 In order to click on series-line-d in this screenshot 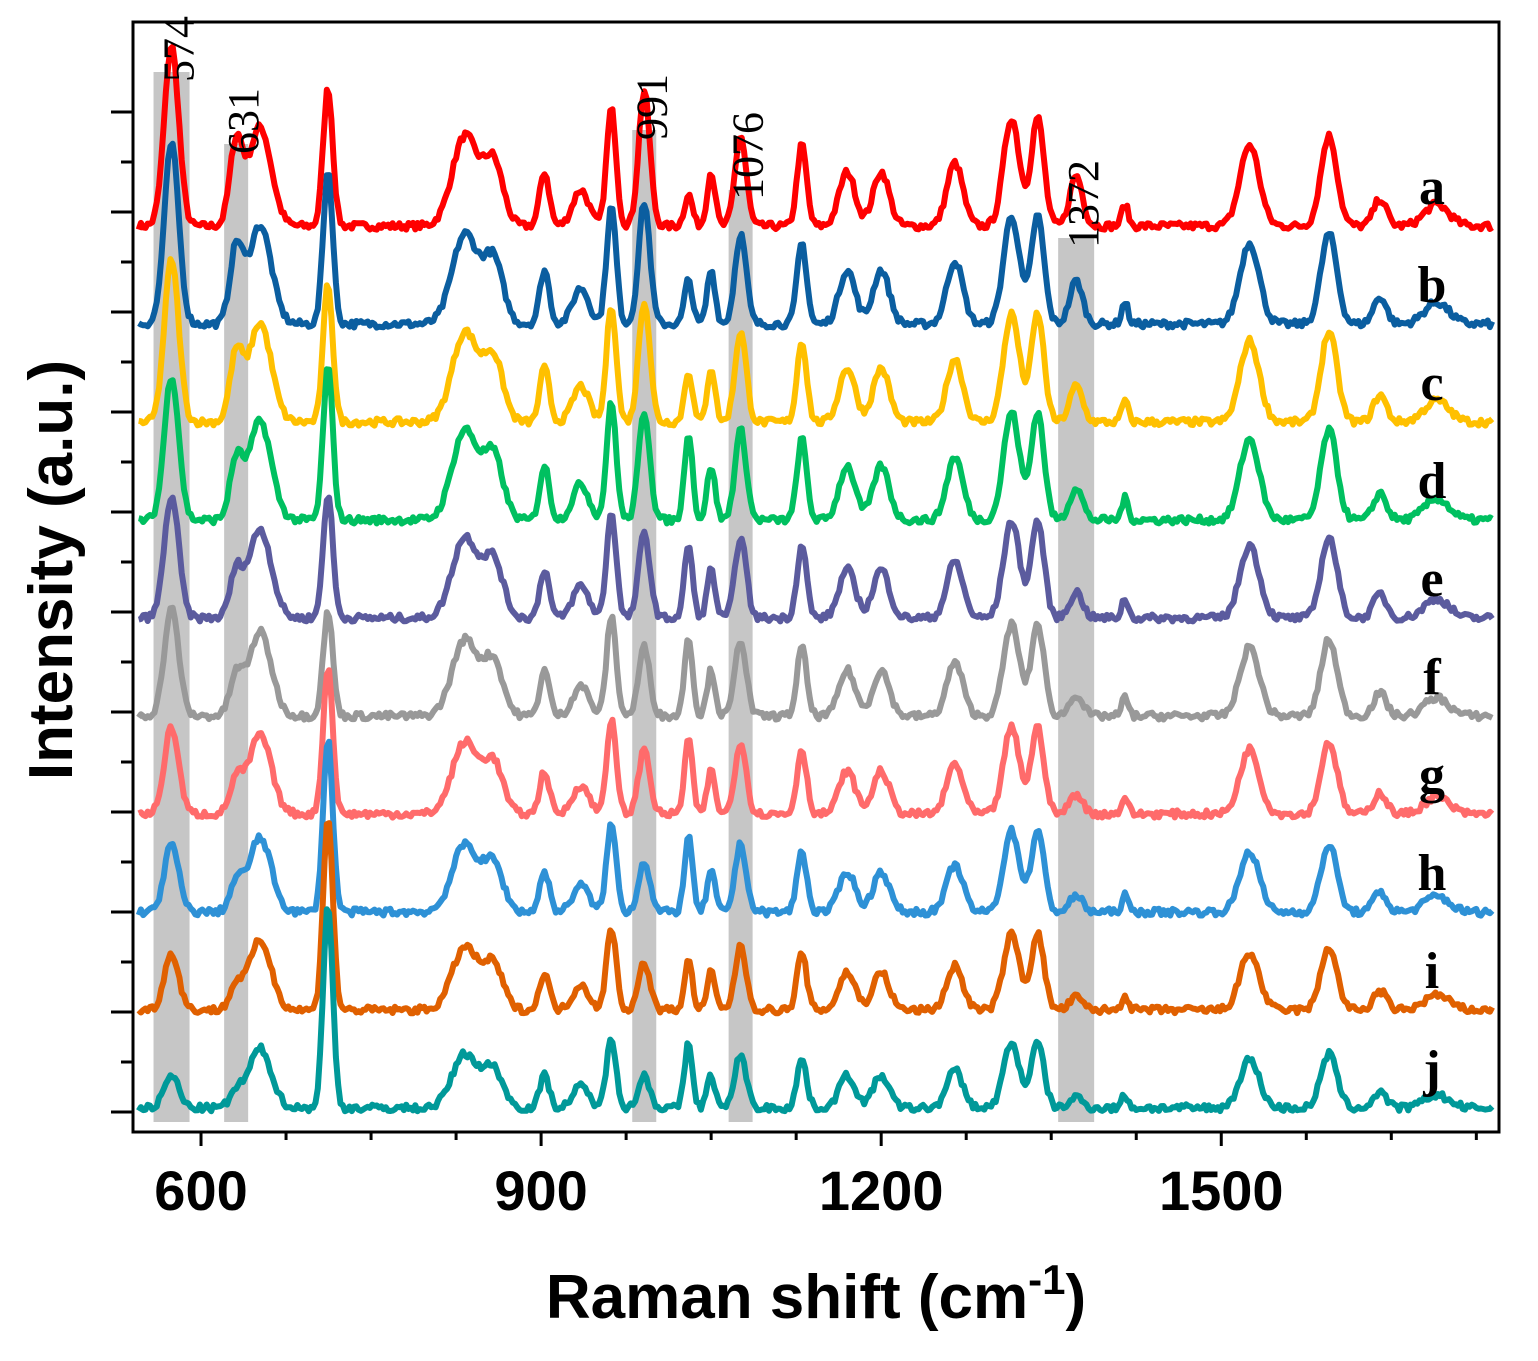, I will do `click(815, 446)`.